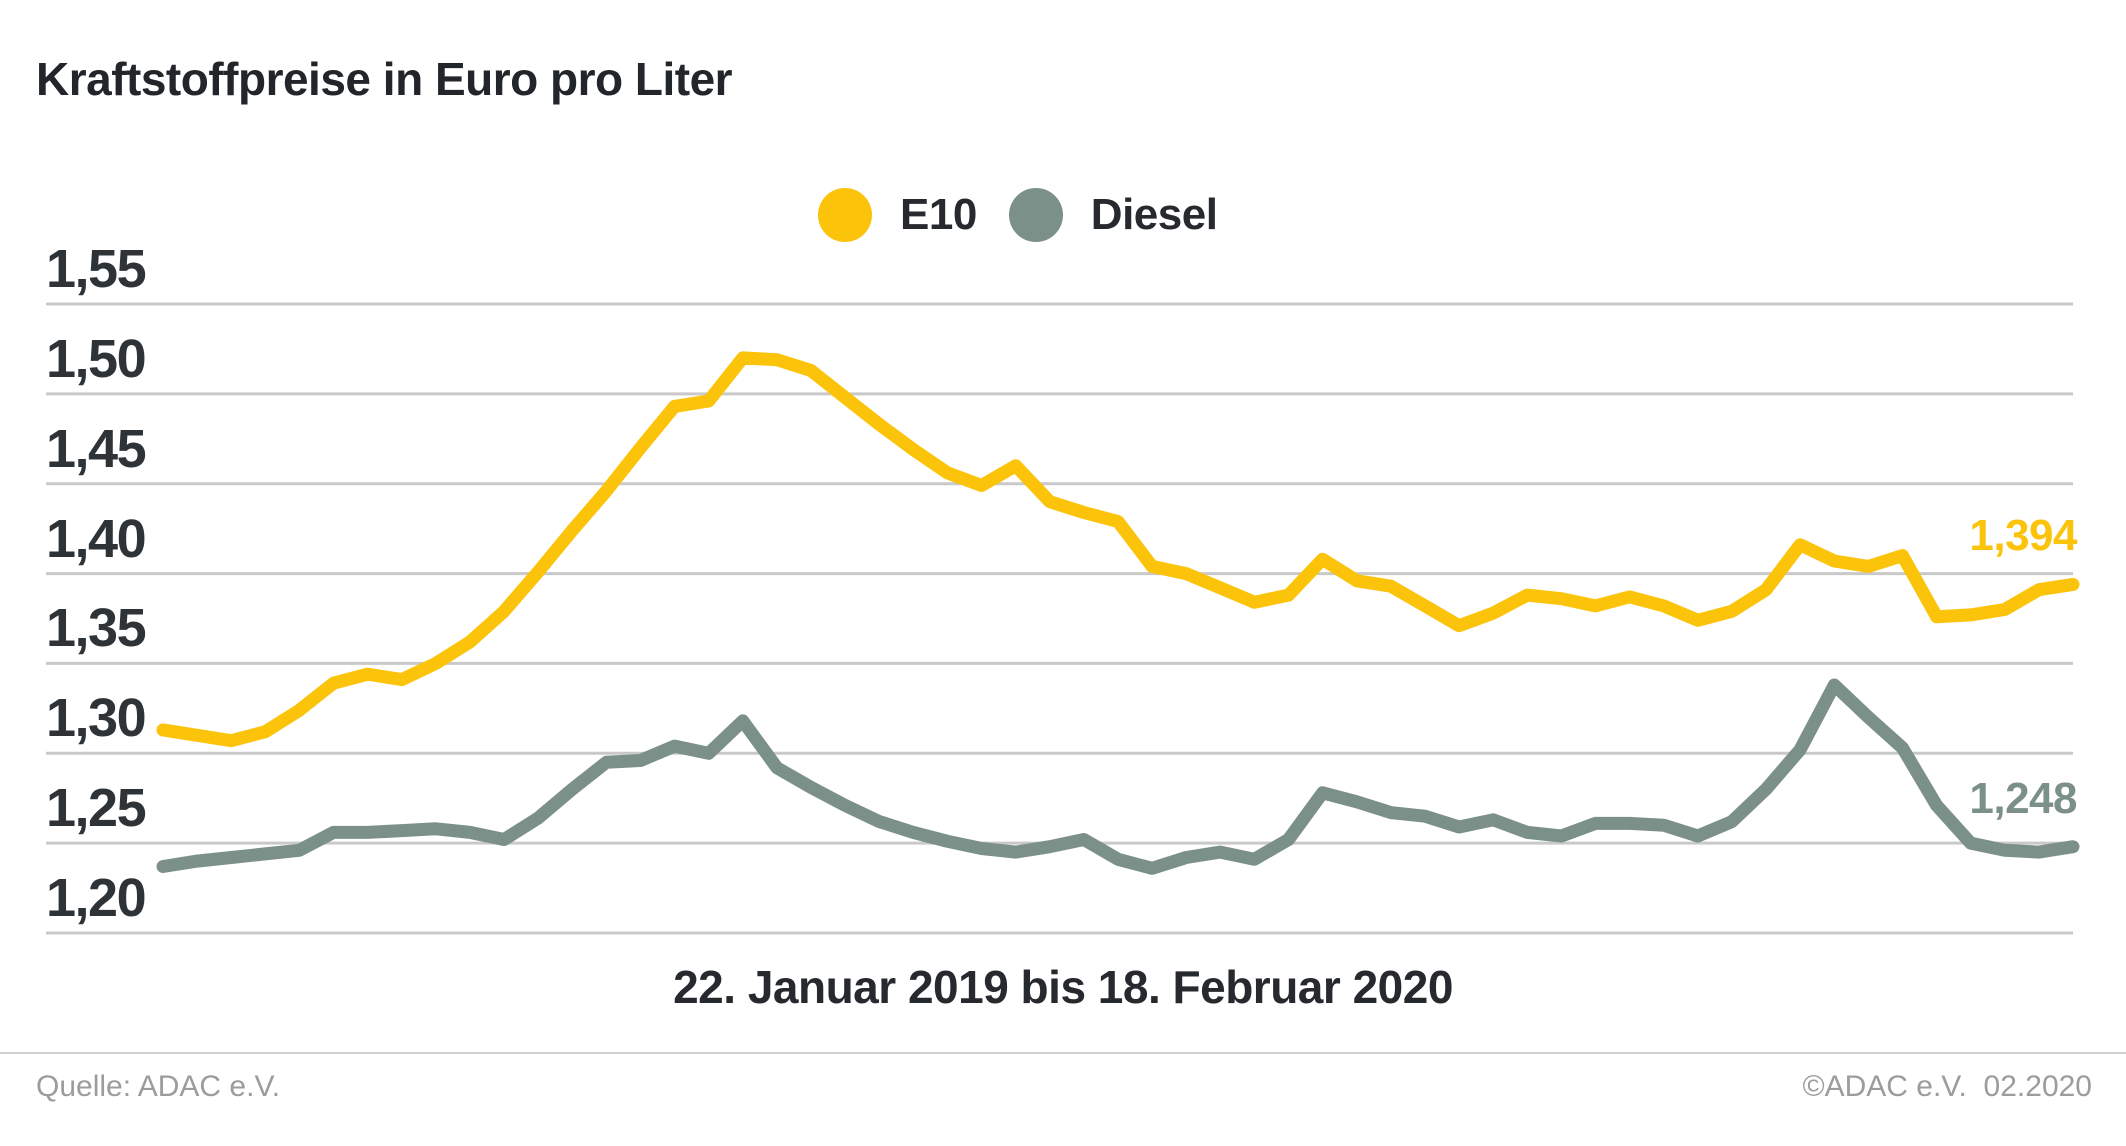 Image resolution: width=2126 pixels, height=1146 pixels. Describe the element at coordinates (96, 808) in the screenshot. I see `y-tick-label: 1,25` at that location.